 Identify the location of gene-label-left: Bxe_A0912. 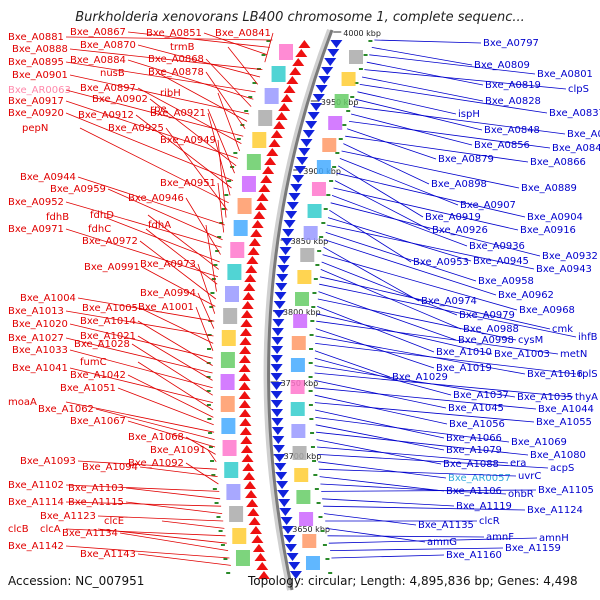
(106, 115).